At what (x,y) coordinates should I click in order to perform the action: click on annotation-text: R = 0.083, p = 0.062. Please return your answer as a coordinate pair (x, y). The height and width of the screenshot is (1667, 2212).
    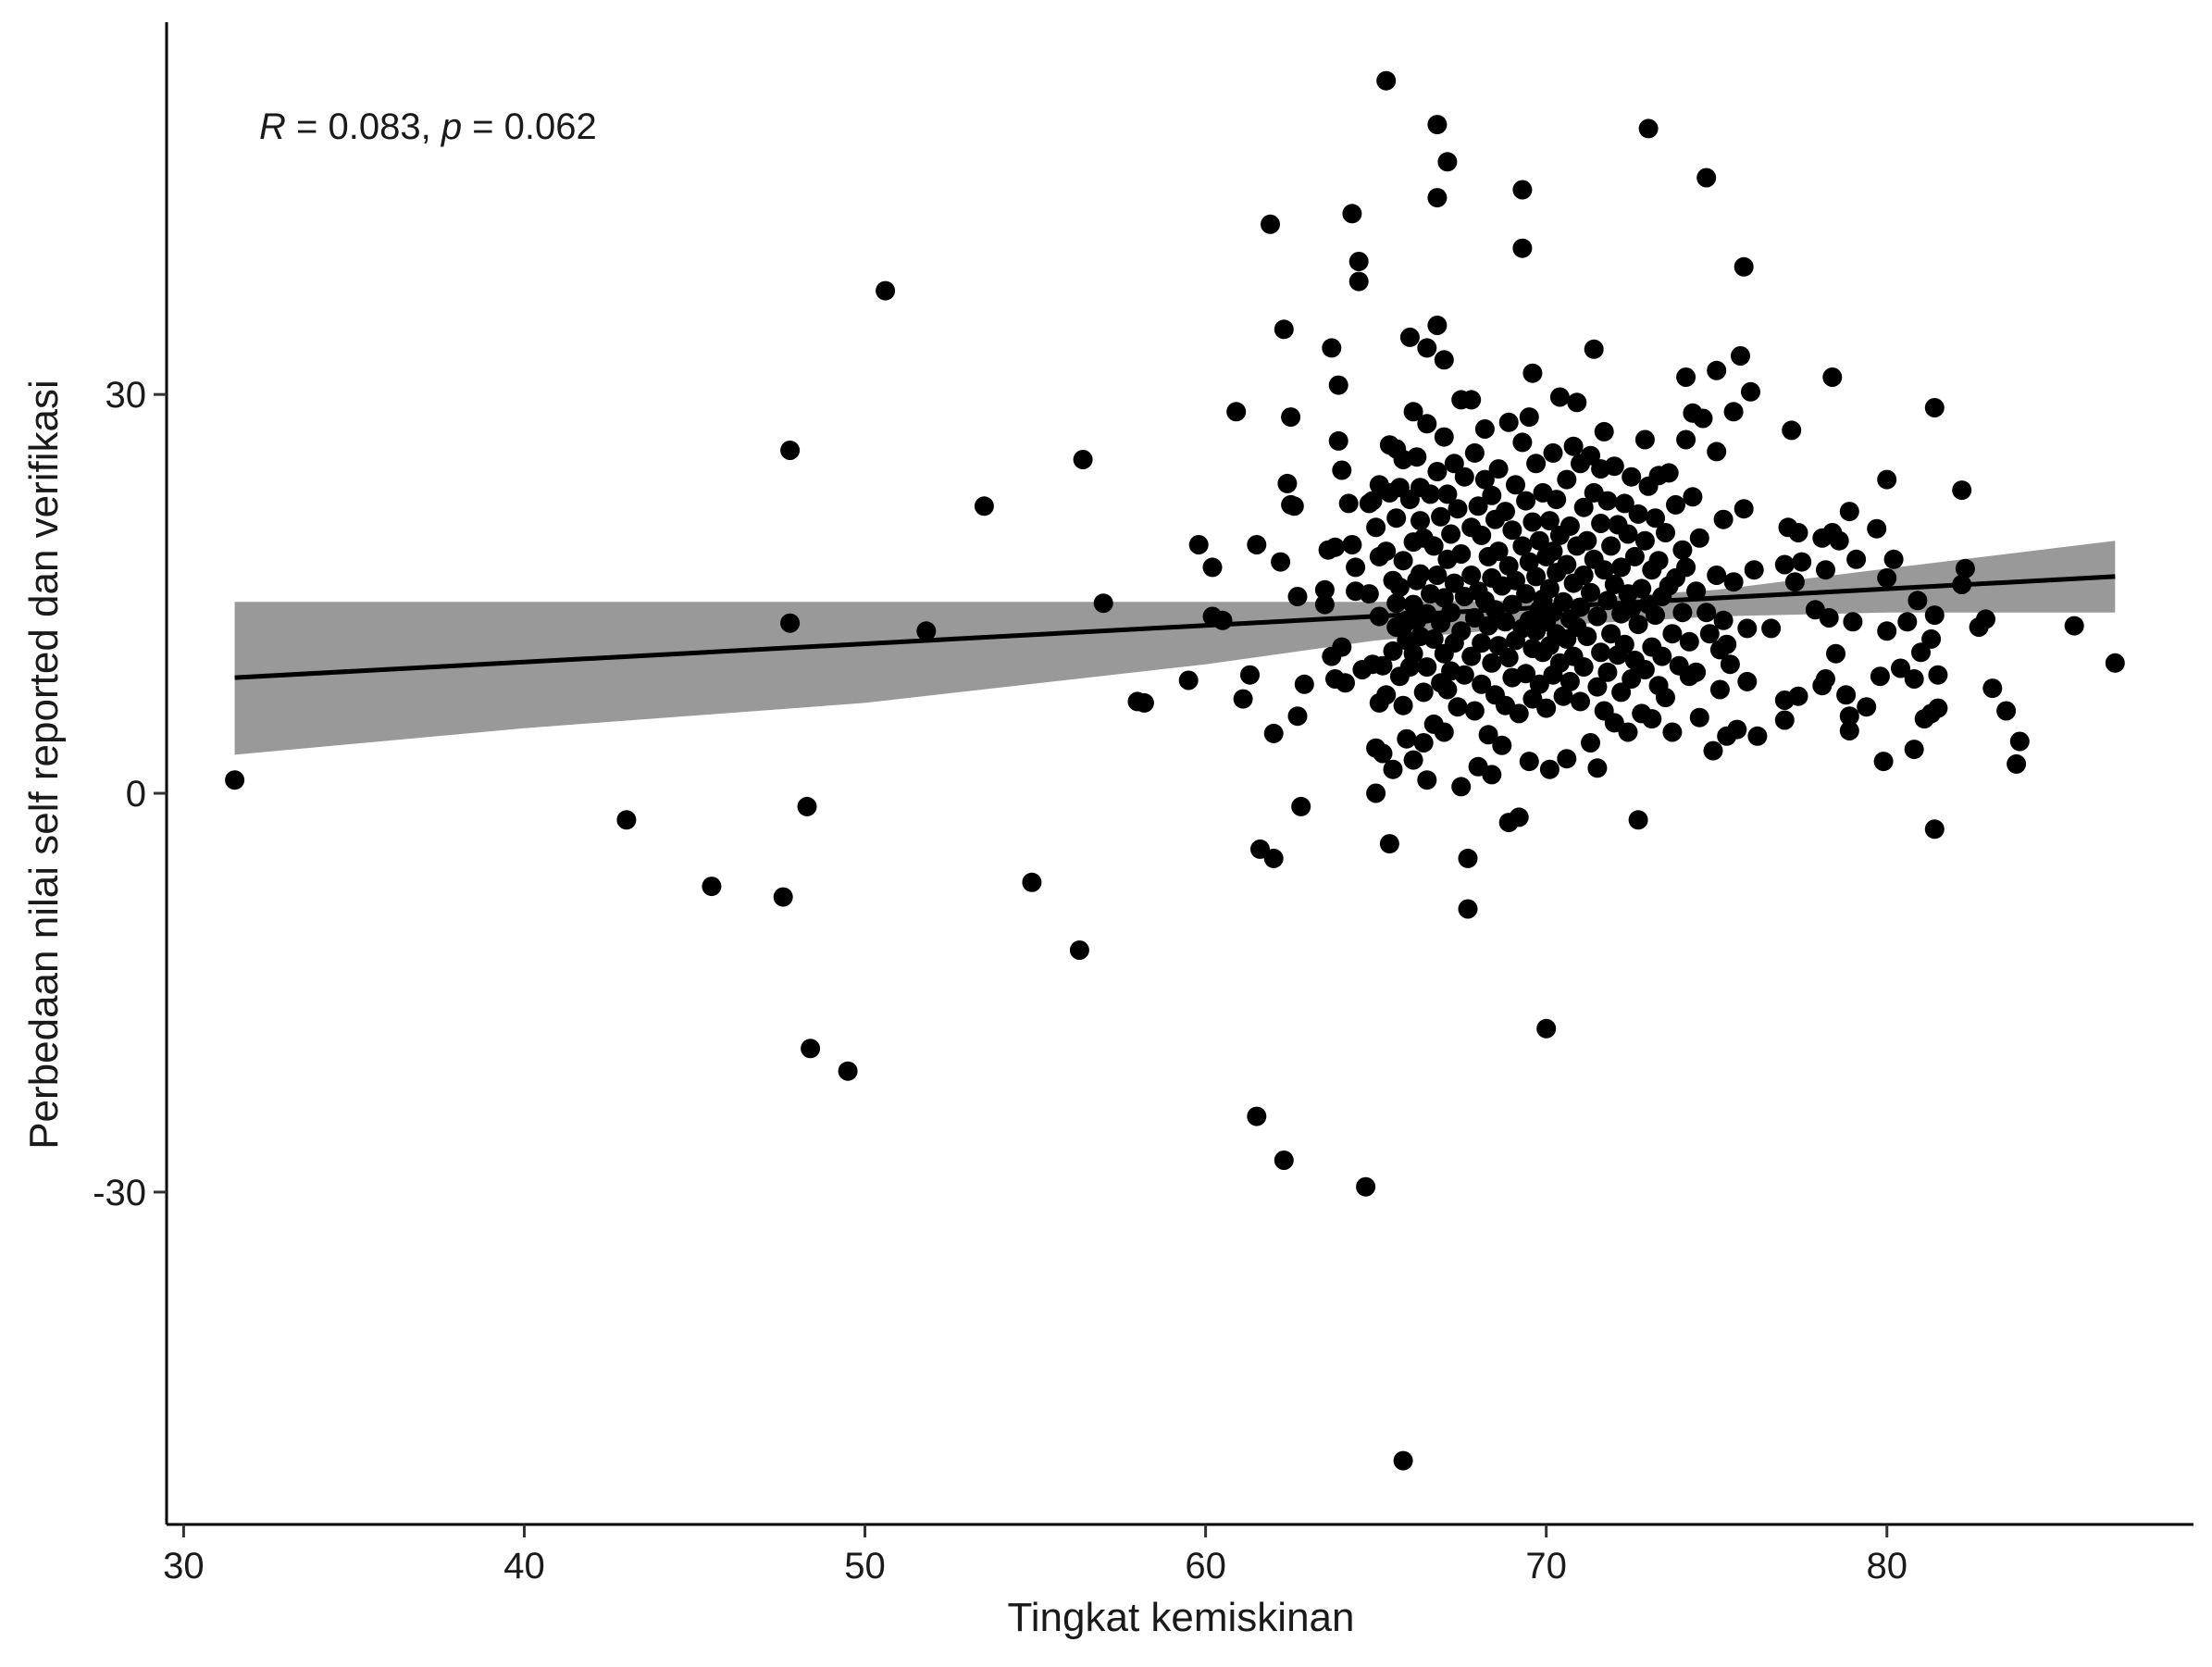
    Looking at the image, I should click on (428, 126).